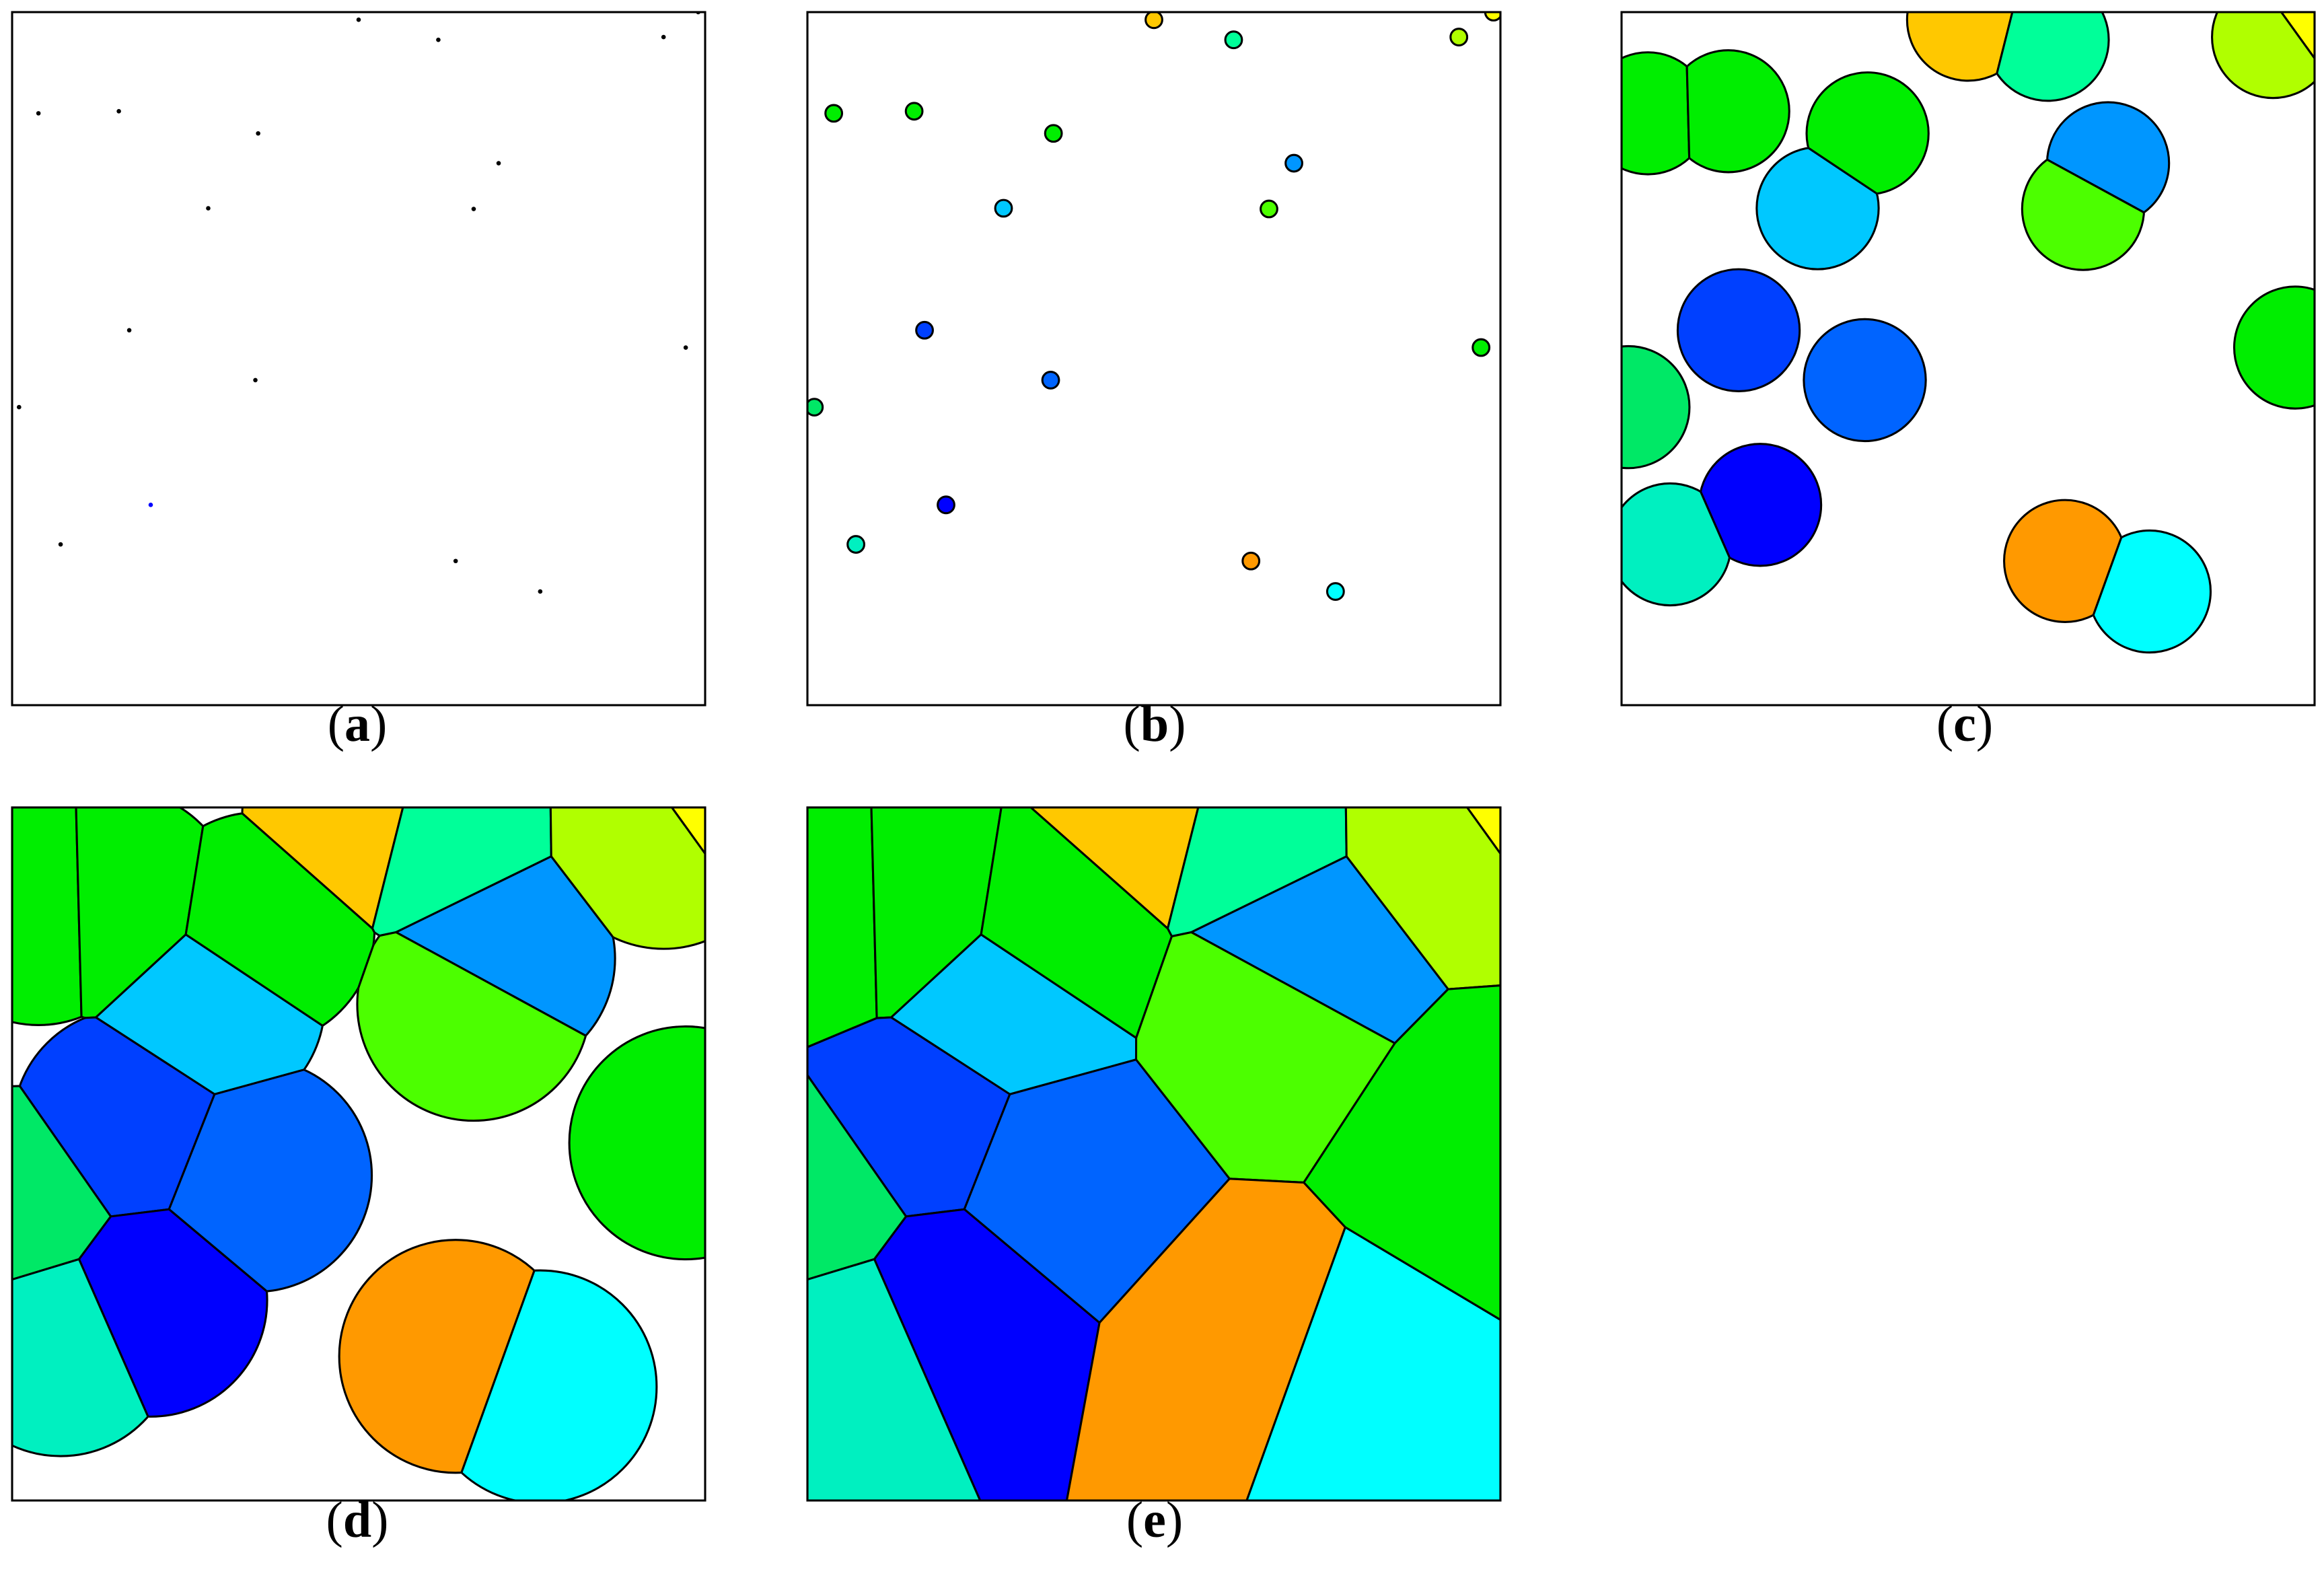 The height and width of the screenshot is (1592, 2324). I want to click on panel-e, so click(1154, 1154).